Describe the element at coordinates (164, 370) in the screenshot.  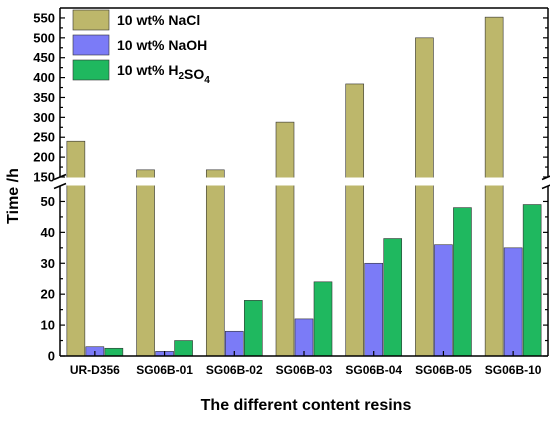
I see `x-tick-label: SG06B-01` at that location.